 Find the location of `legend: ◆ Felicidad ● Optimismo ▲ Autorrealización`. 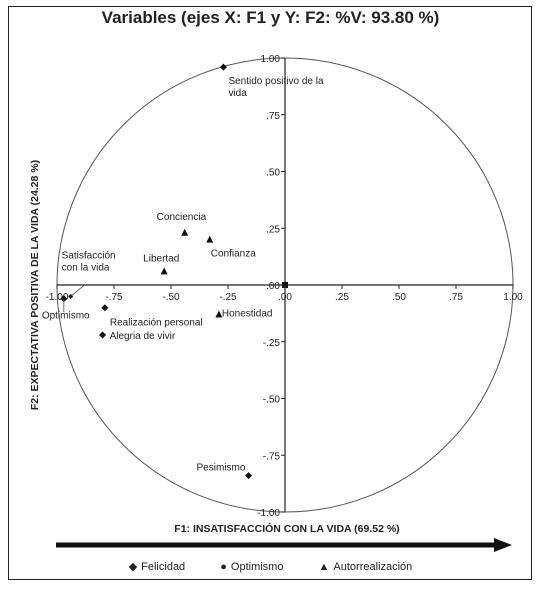

legend: ◆ Felicidad ● Optimismo ▲ Autorrealización is located at coordinates (270, 566).